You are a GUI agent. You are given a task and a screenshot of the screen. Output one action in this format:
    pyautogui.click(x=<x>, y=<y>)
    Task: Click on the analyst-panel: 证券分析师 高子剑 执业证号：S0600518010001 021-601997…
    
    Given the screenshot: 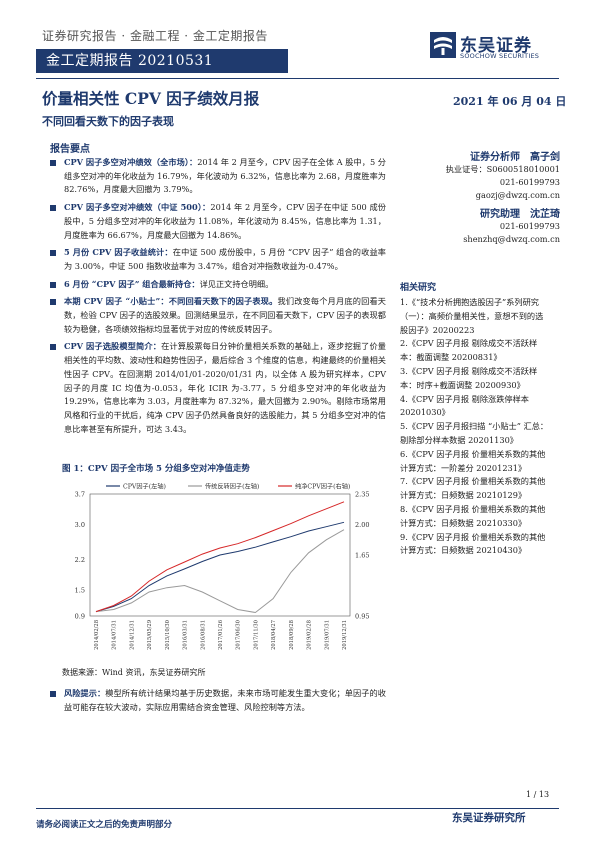 What is the action you would take?
    pyautogui.click(x=480, y=197)
    